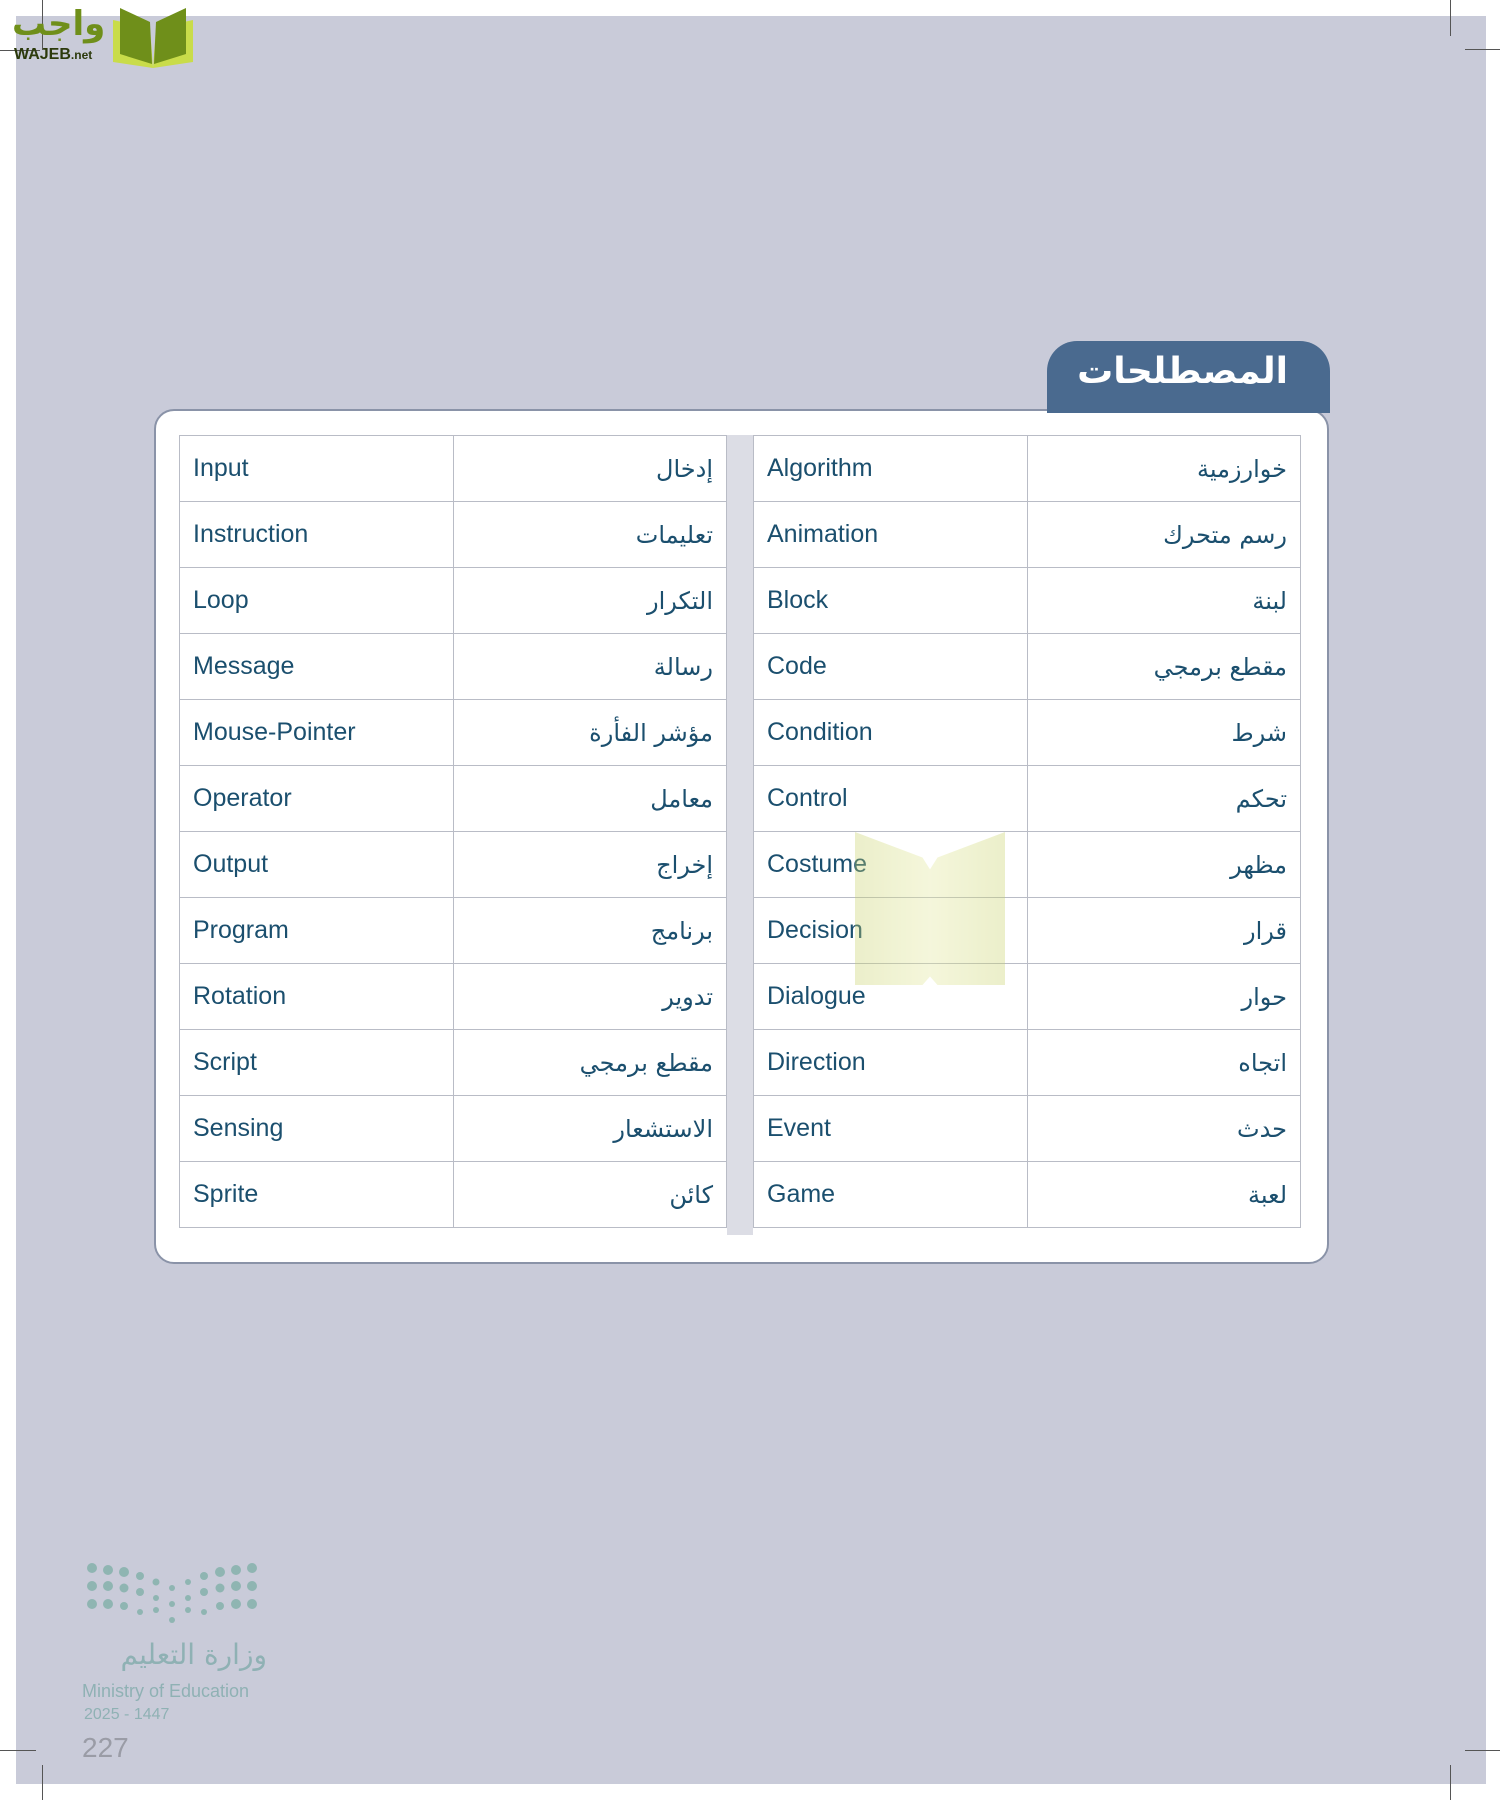 The image size is (1500, 1800). Describe the element at coordinates (1164, 1062) in the screenshot. I see `term-arabic: اتجاه` at that location.